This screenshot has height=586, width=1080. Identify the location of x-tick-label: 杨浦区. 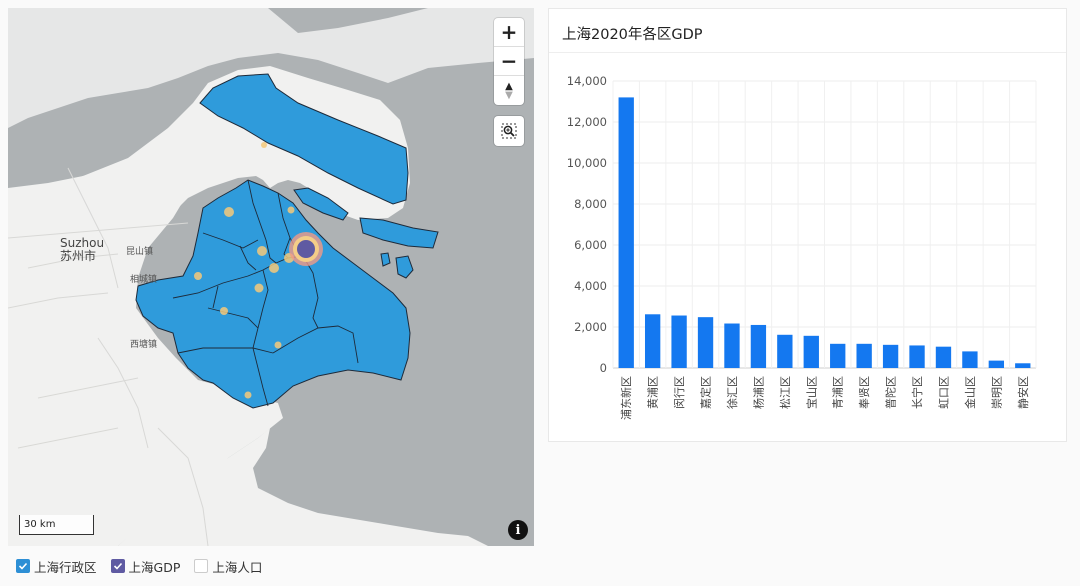
(758, 392).